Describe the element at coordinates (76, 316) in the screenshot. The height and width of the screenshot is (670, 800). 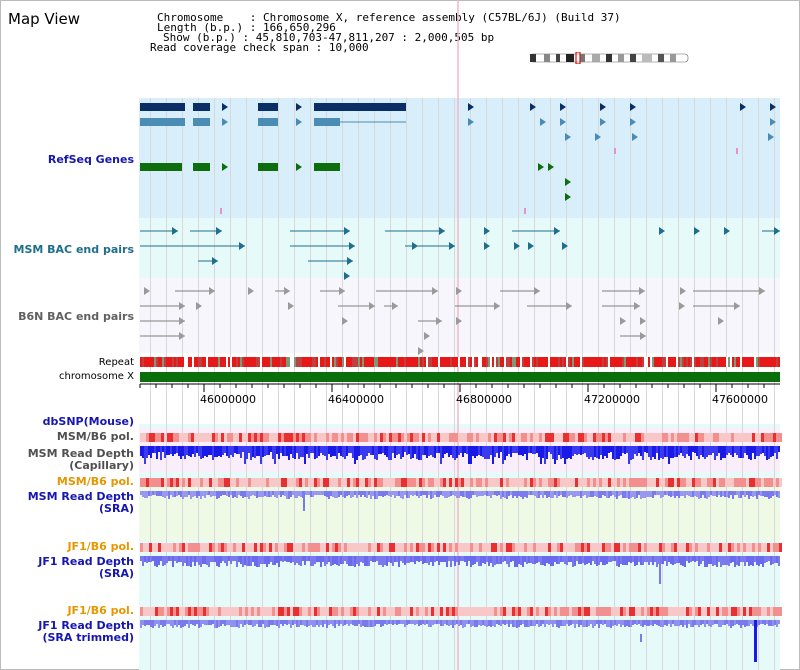
I see `track-label-b6n-bac: B6N BAC end pairs` at that location.